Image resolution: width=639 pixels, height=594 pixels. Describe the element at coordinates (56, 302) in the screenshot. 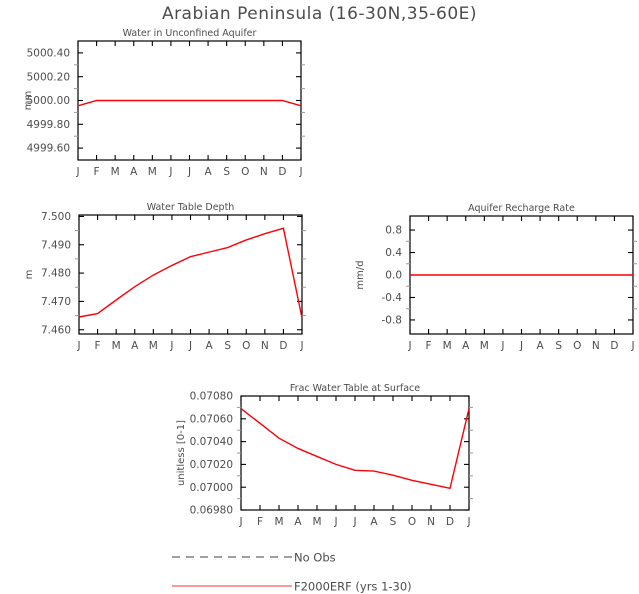

I see `y-tick-label: 7.470` at that location.